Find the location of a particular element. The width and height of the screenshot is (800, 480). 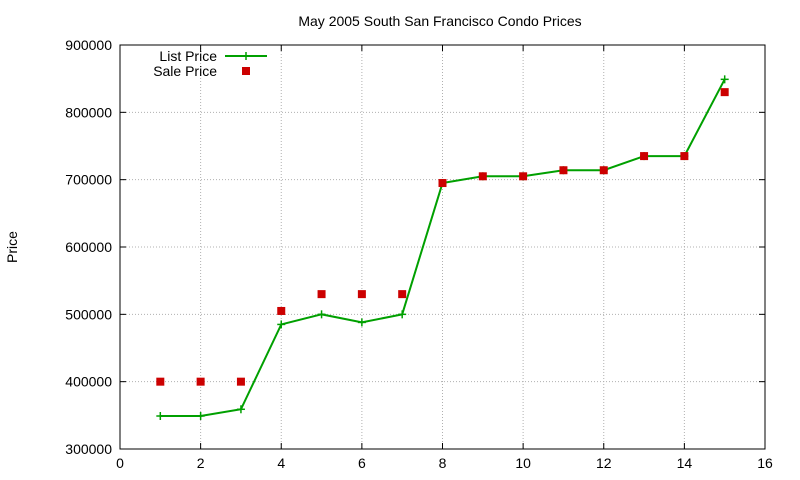

y-tick-label: 600000 is located at coordinates (88, 247).